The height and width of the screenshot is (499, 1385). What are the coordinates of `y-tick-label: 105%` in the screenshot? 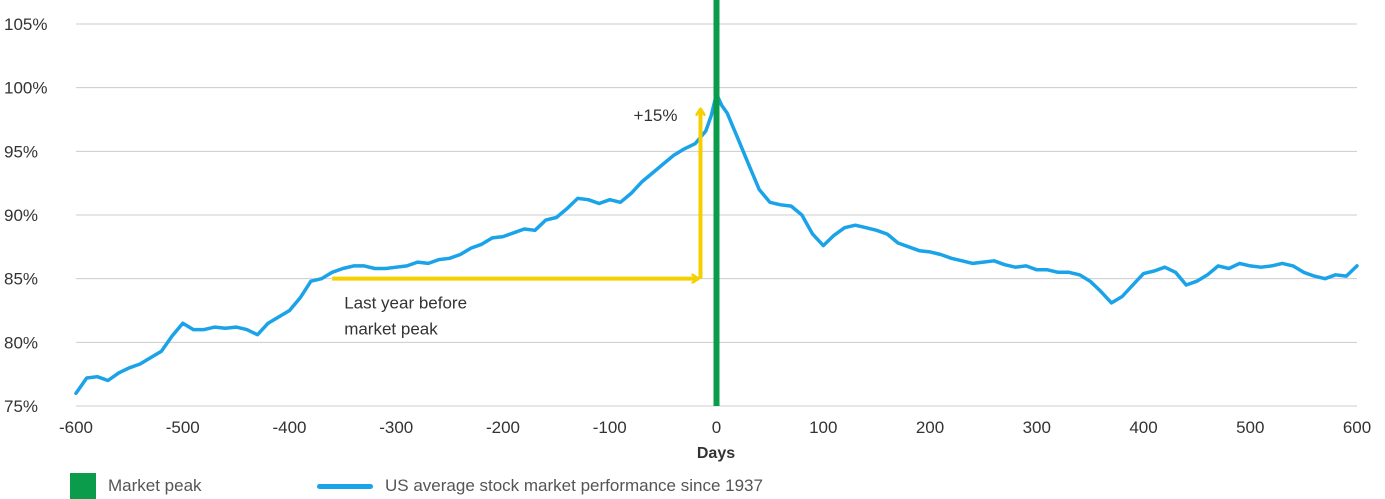 It's located at (25, 24).